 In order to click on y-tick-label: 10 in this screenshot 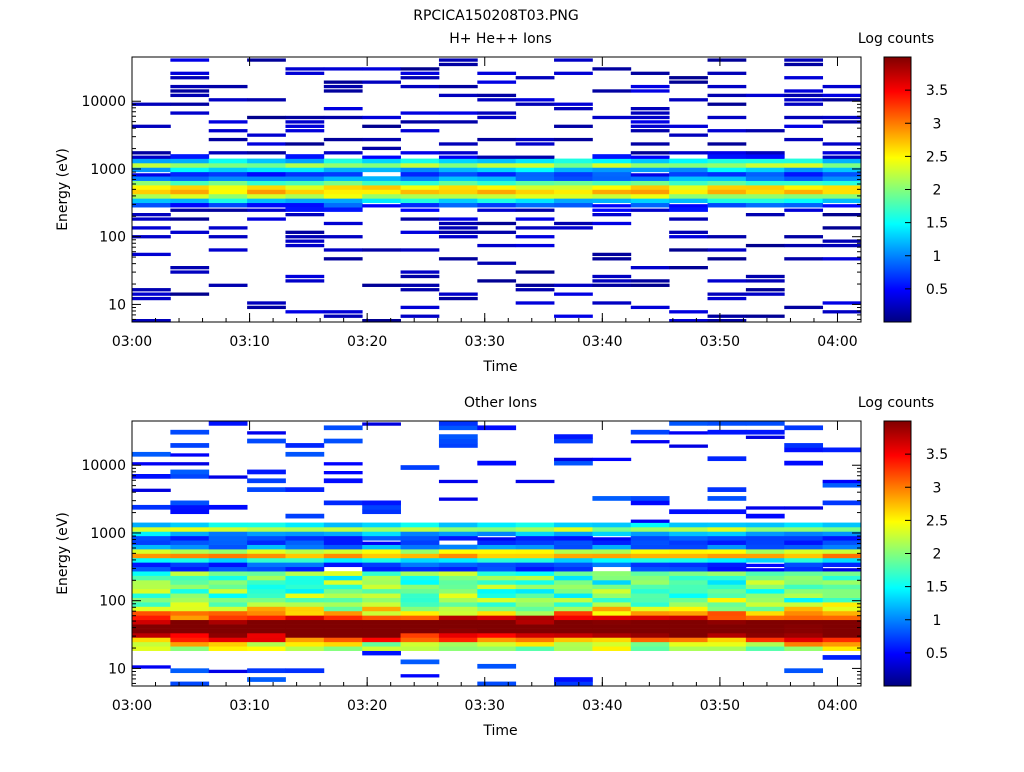, I will do `click(117, 305)`.